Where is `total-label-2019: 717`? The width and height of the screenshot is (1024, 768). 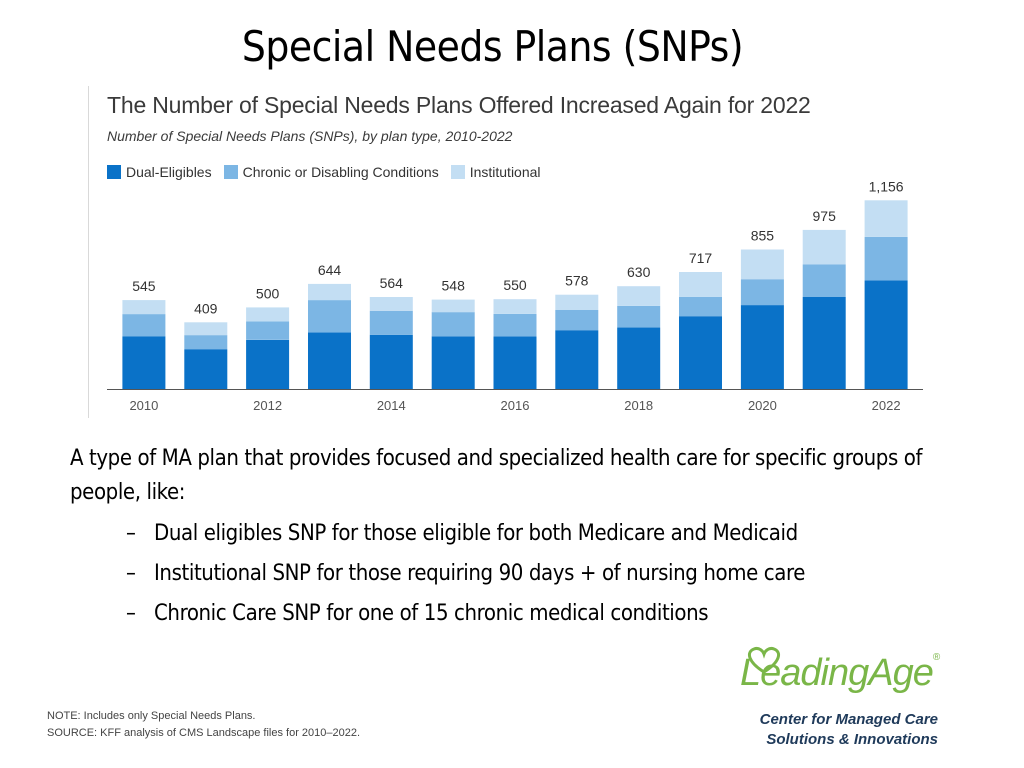 total-label-2019: 717 is located at coordinates (701, 258).